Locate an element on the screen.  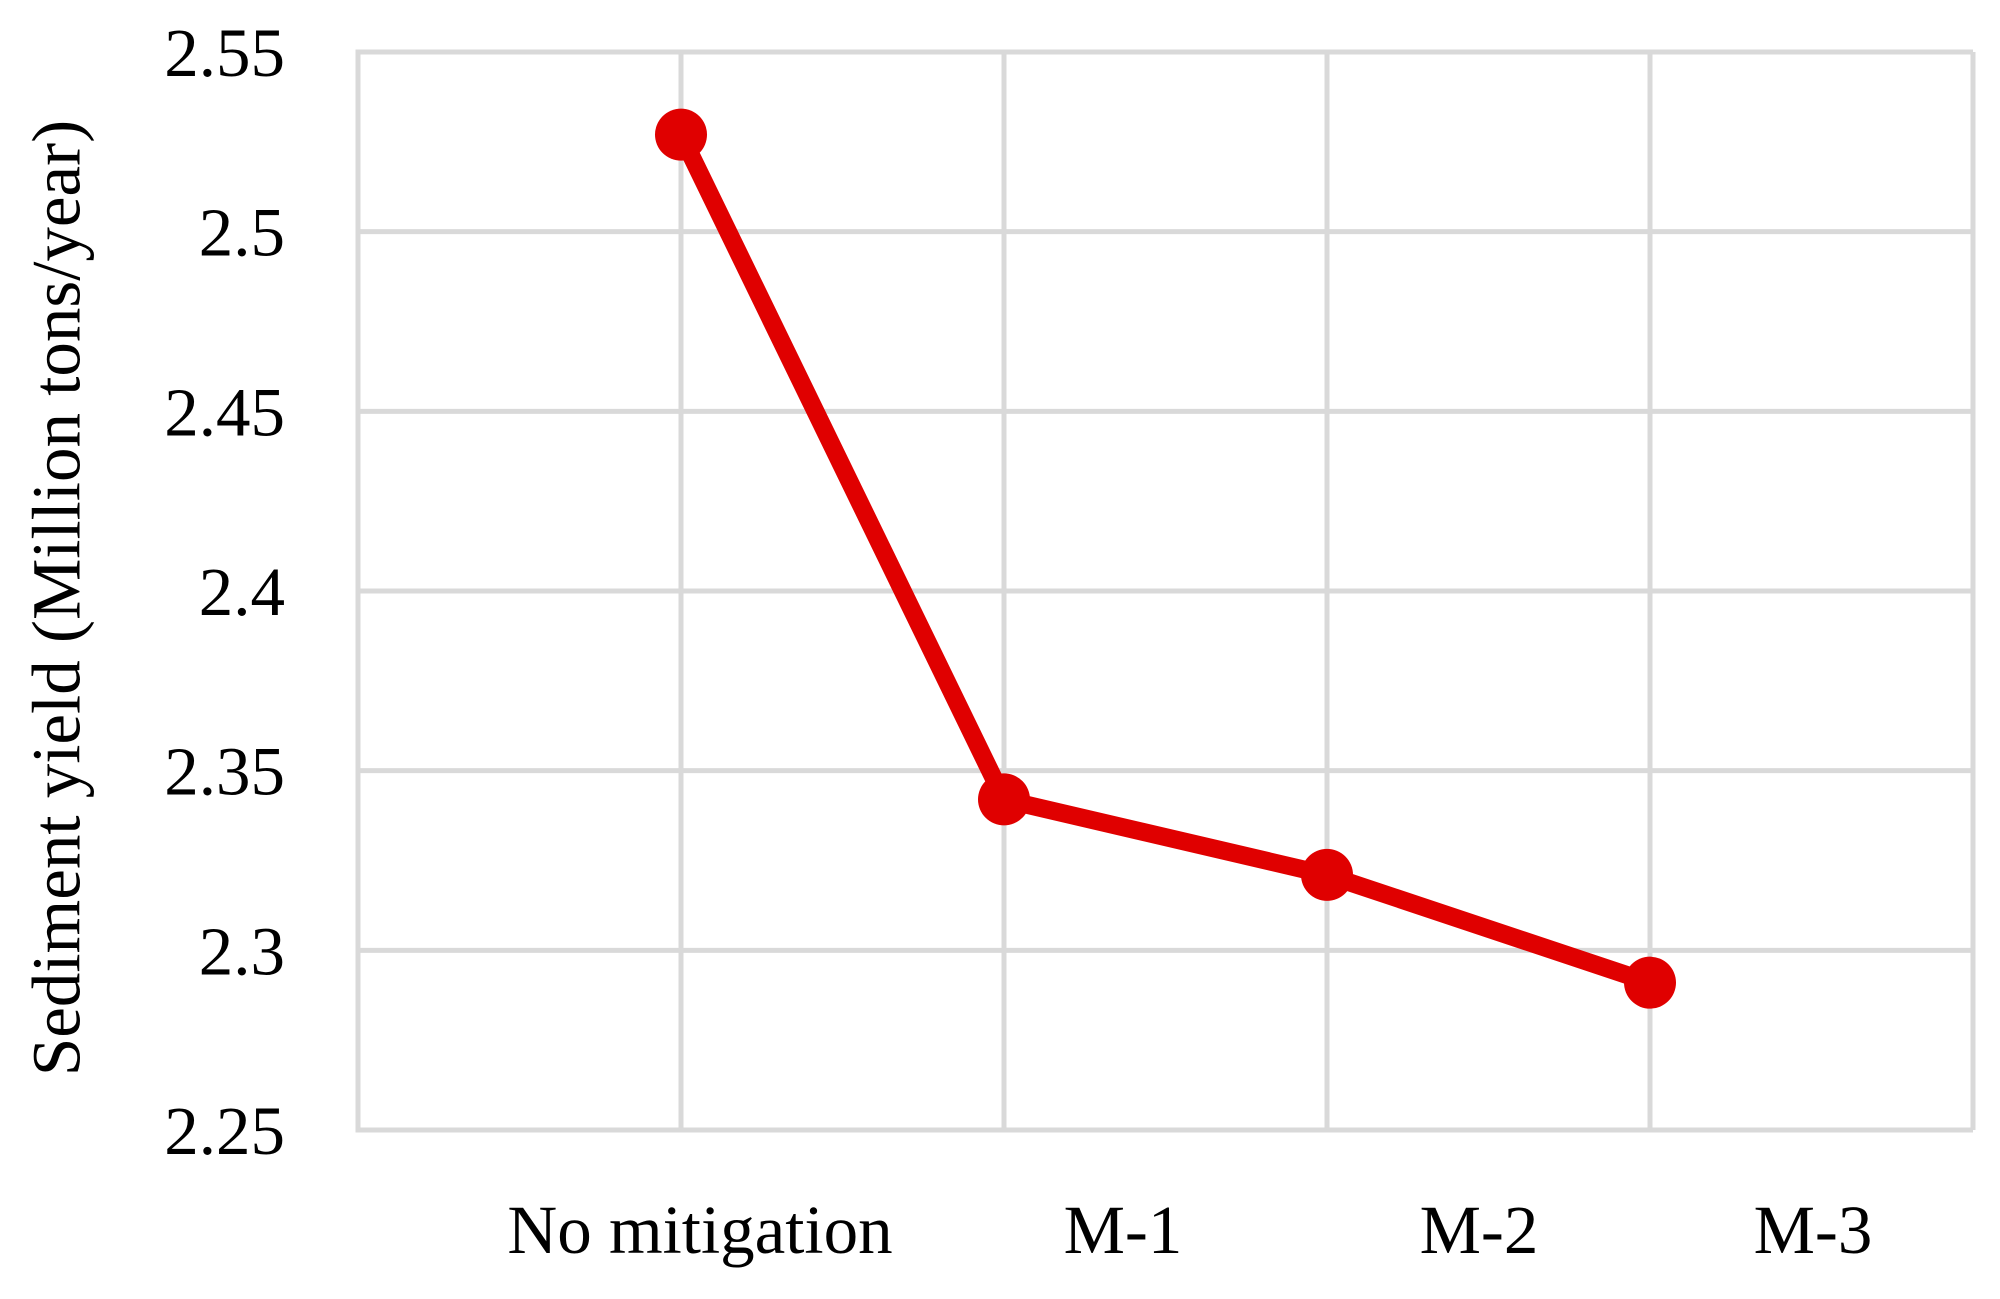
y-tick-label: 2.45 is located at coordinates (224, 412).